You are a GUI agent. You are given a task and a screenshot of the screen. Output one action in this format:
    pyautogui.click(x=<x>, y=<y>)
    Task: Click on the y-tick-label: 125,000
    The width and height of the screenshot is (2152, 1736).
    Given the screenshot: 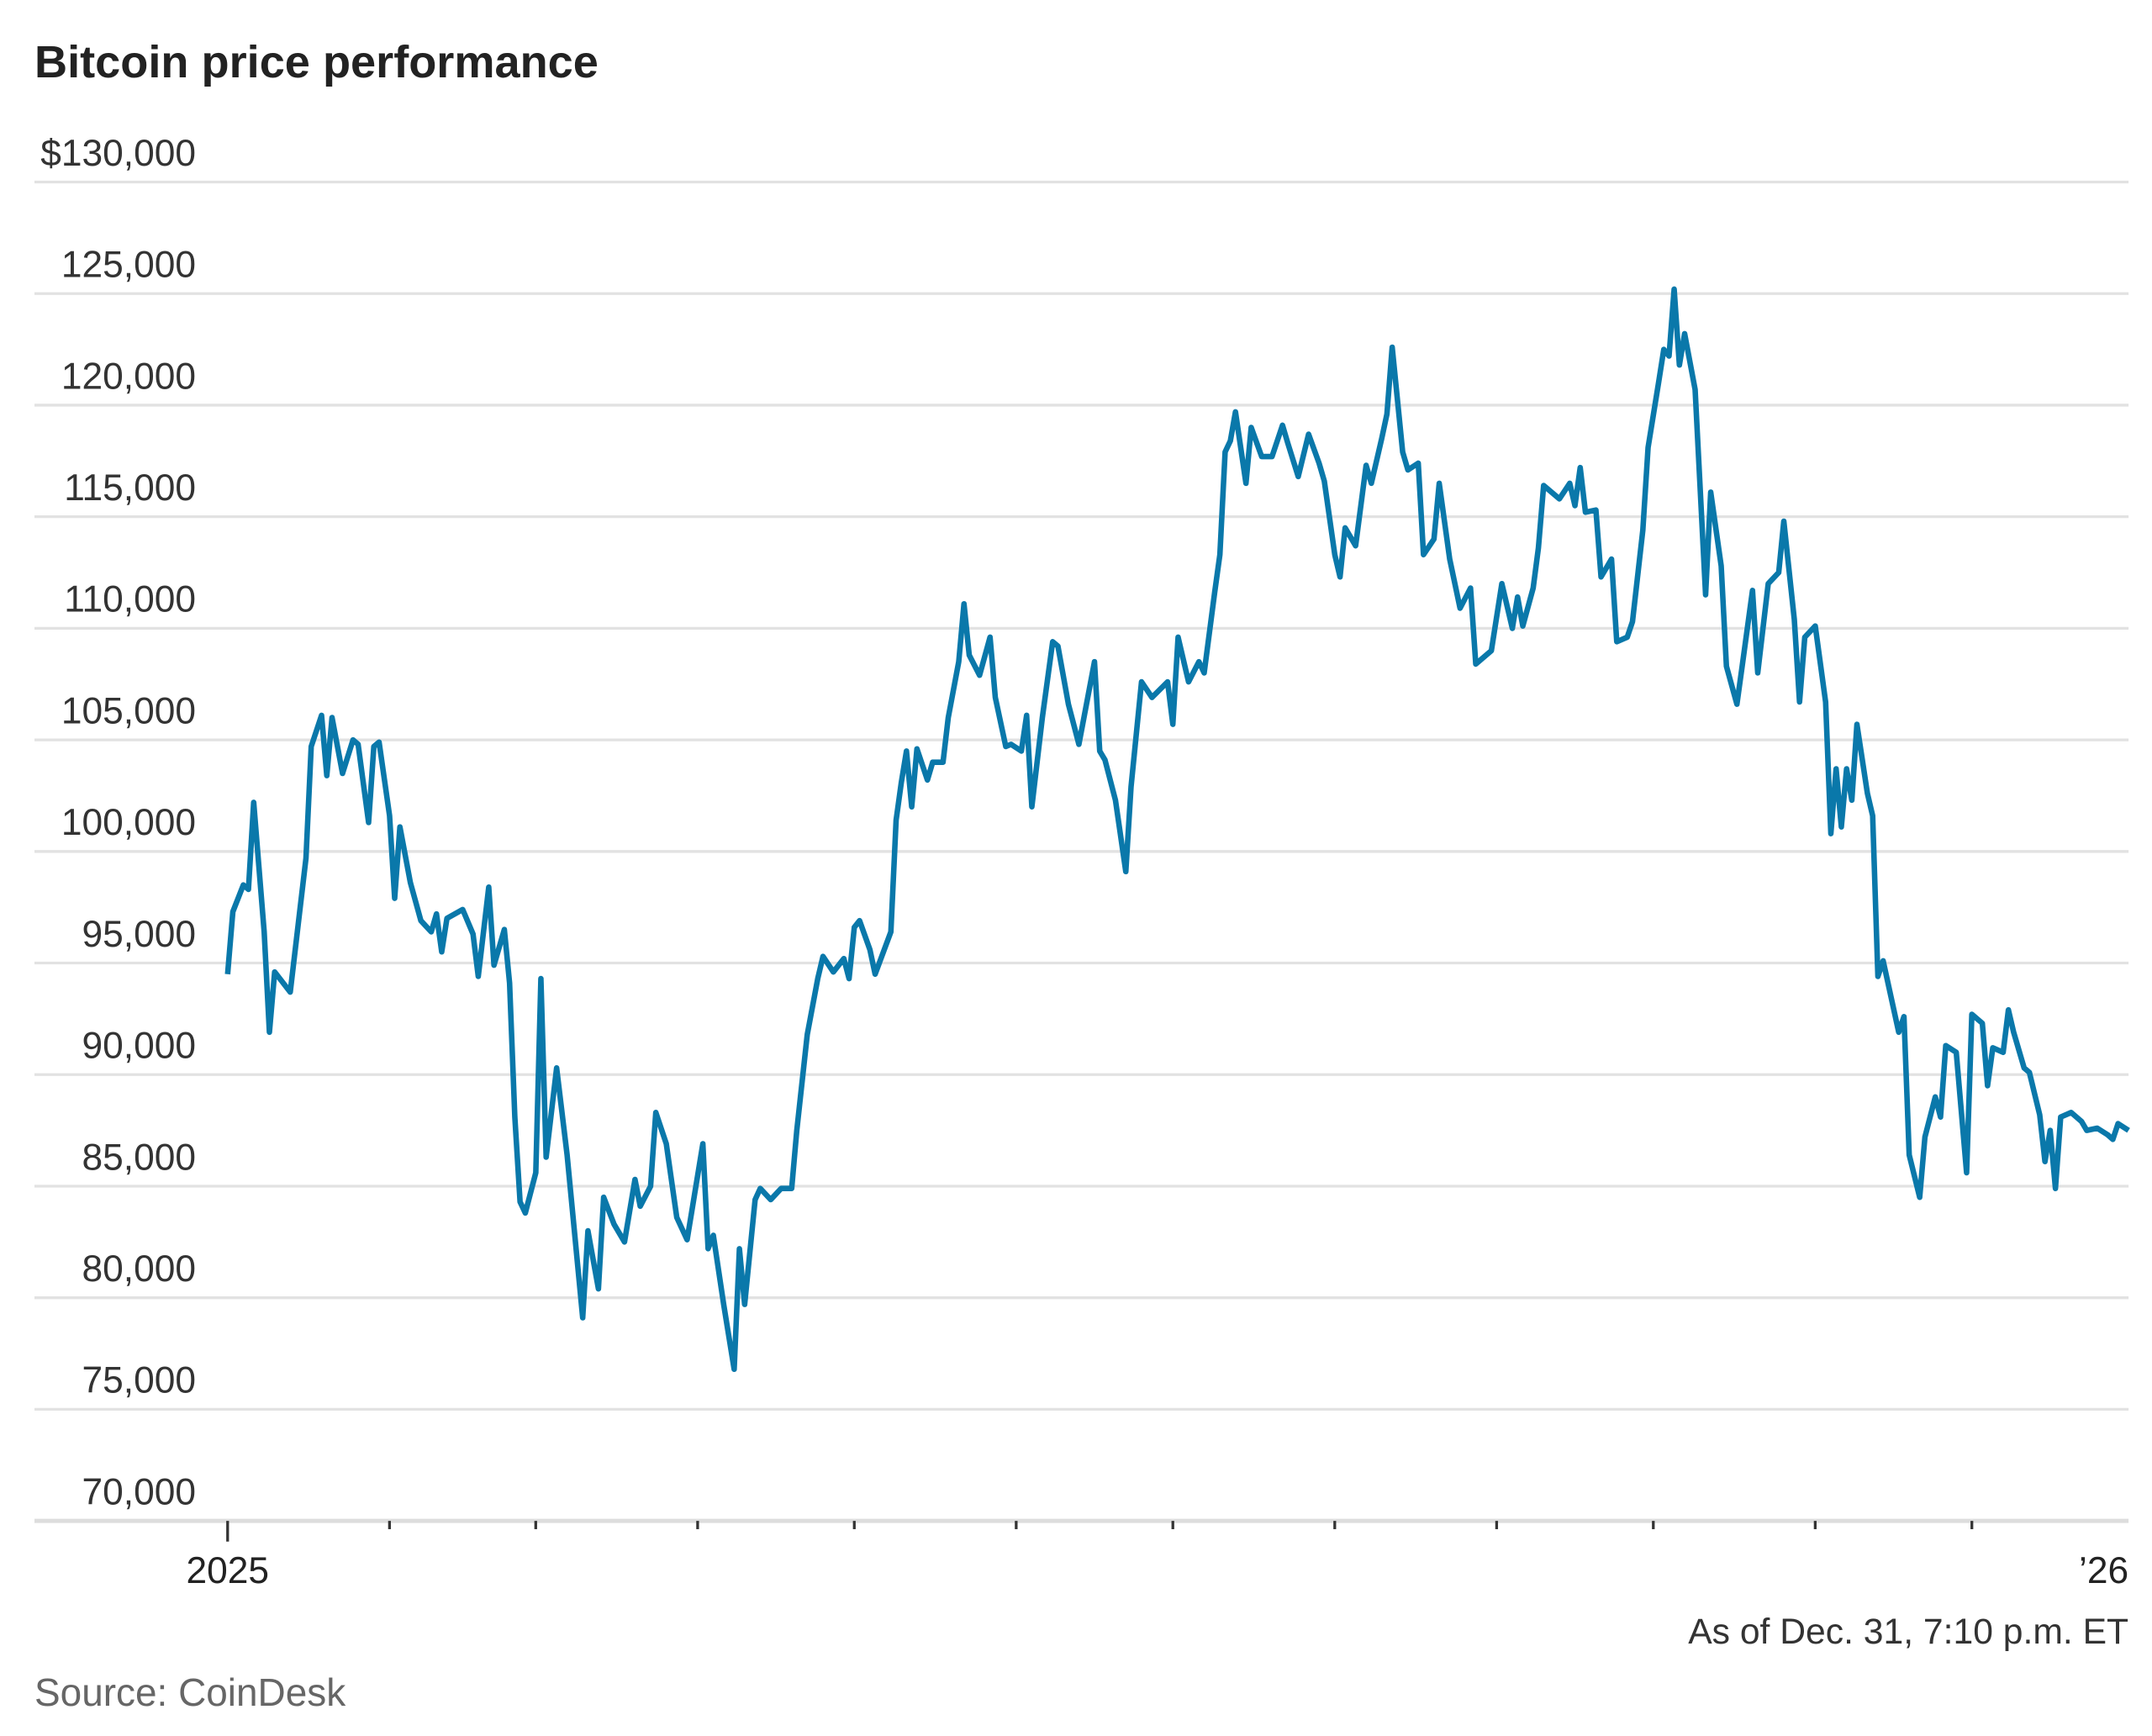 What is the action you would take?
    pyautogui.click(x=128, y=265)
    